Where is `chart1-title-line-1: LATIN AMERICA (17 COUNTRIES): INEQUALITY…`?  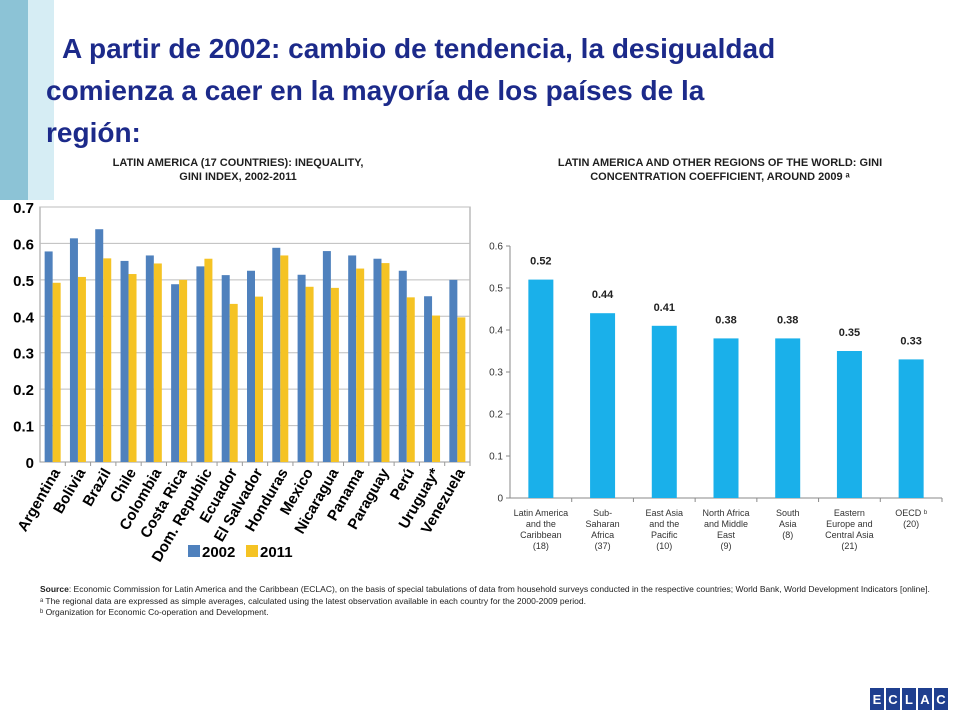
chart1-title-line-1: LATIN AMERICA (17 COUNTRIES): INEQUALITY… is located at coordinates (238, 163).